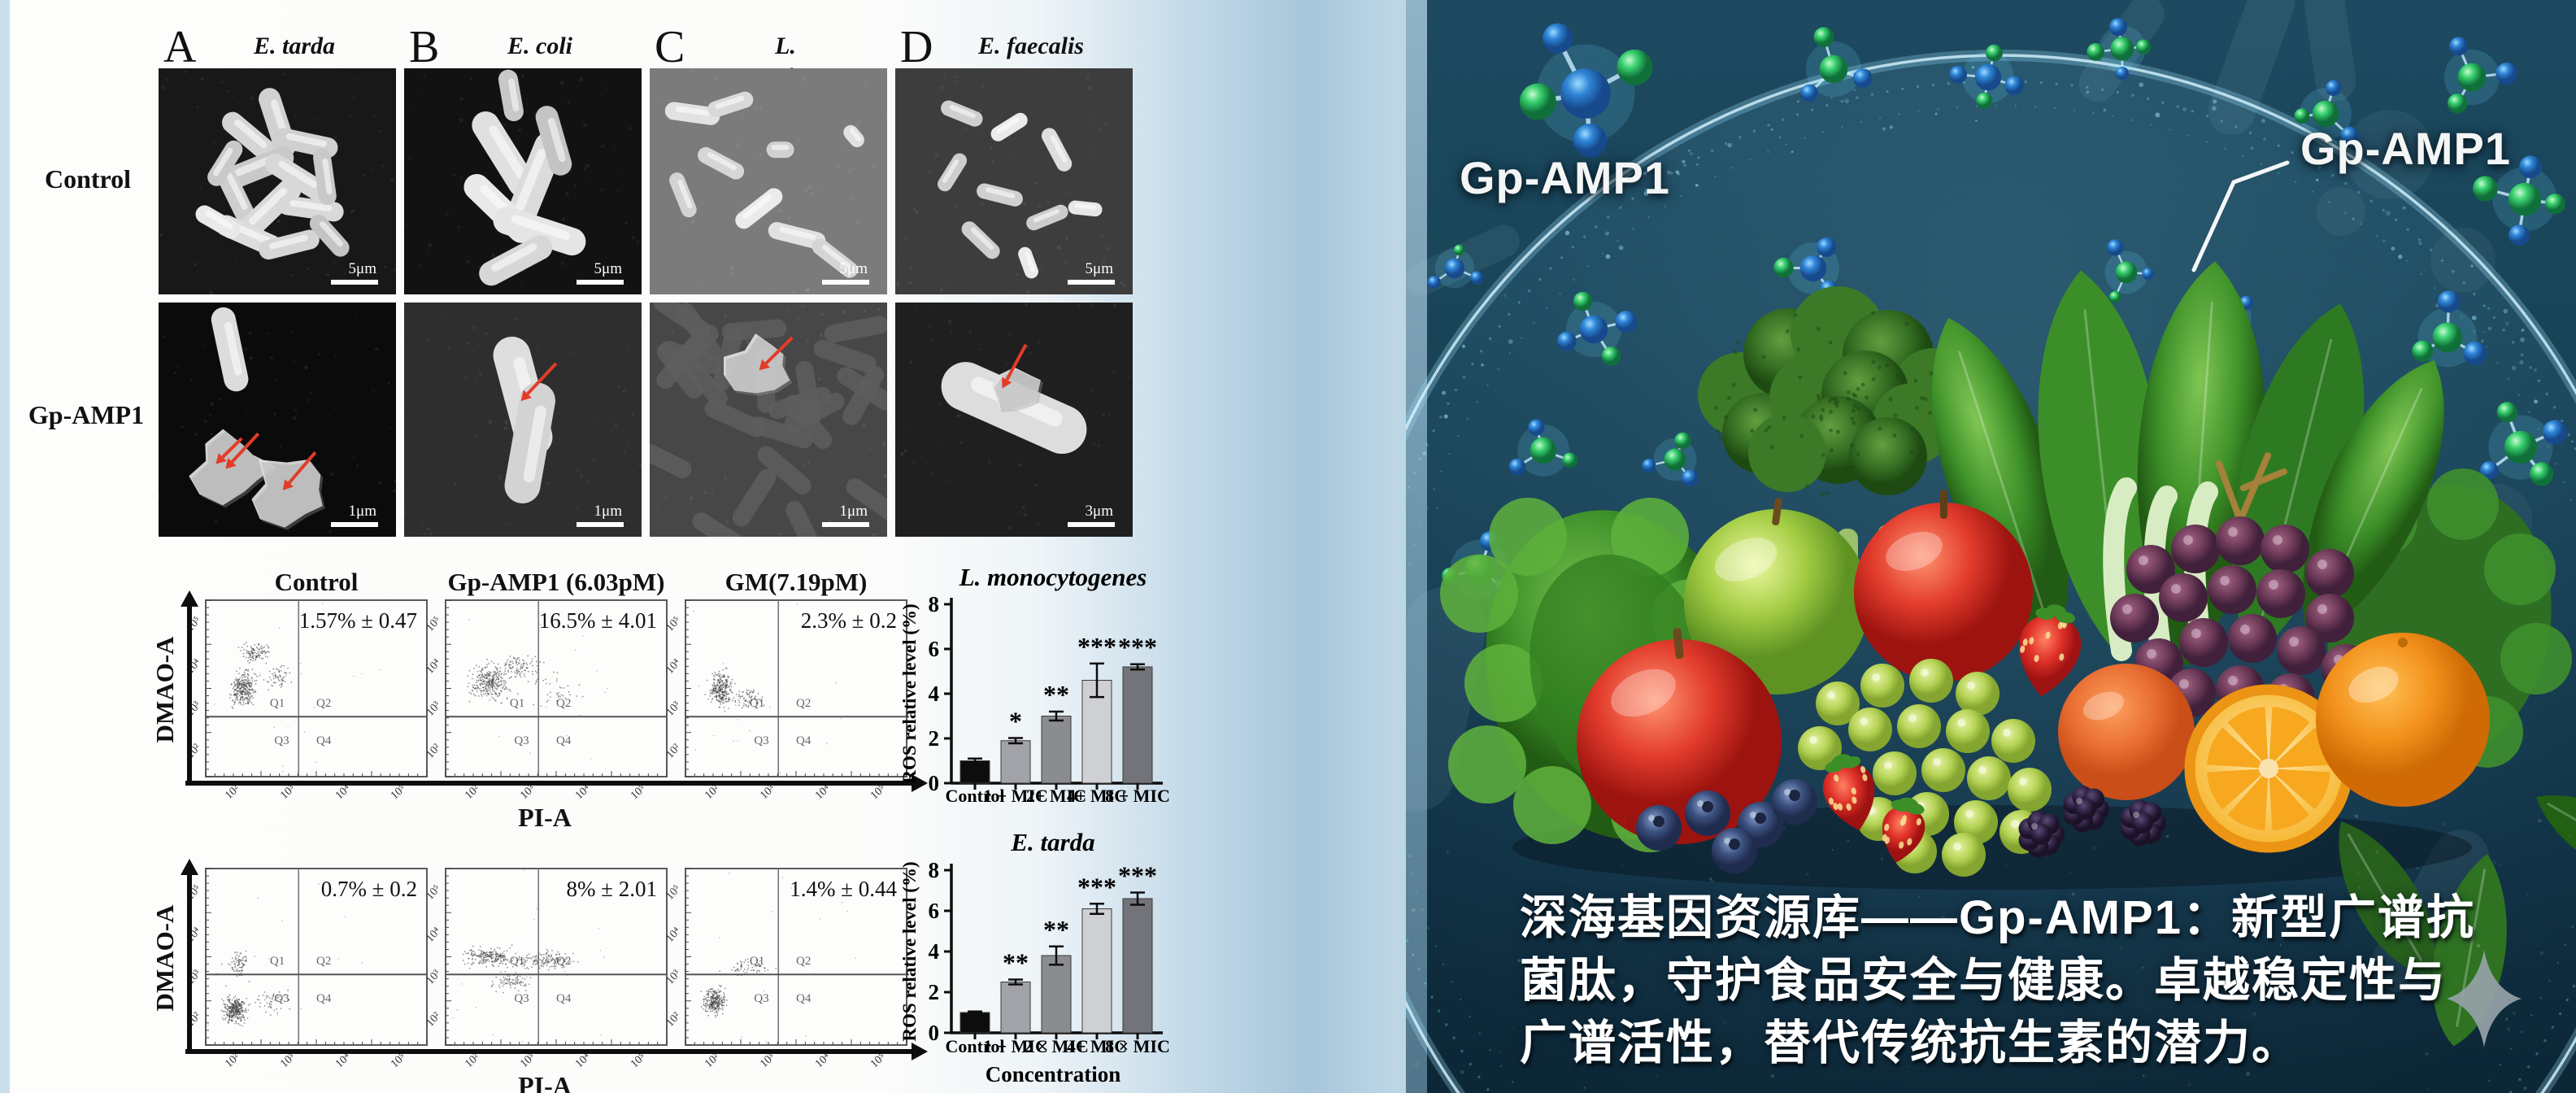 The height and width of the screenshot is (1093, 2576). Describe the element at coordinates (674, 893) in the screenshot. I see `y-tick-label: 10⁵` at that location.